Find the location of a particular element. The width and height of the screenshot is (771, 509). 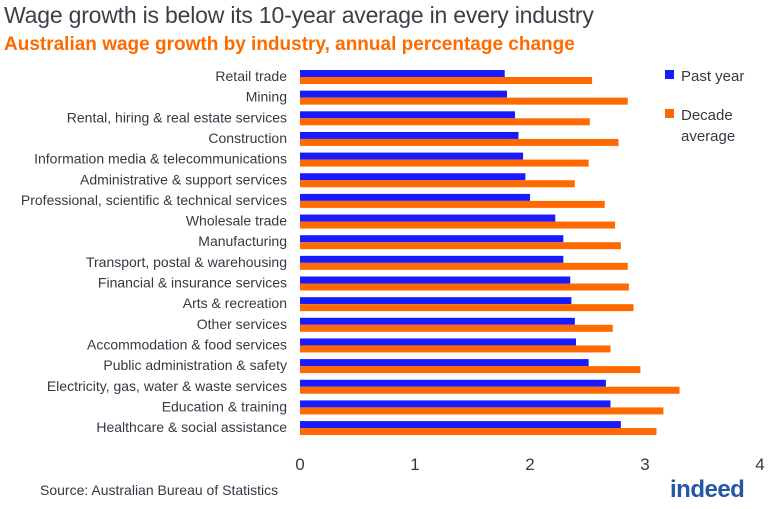

category-label: Education & training is located at coordinates (224, 406).